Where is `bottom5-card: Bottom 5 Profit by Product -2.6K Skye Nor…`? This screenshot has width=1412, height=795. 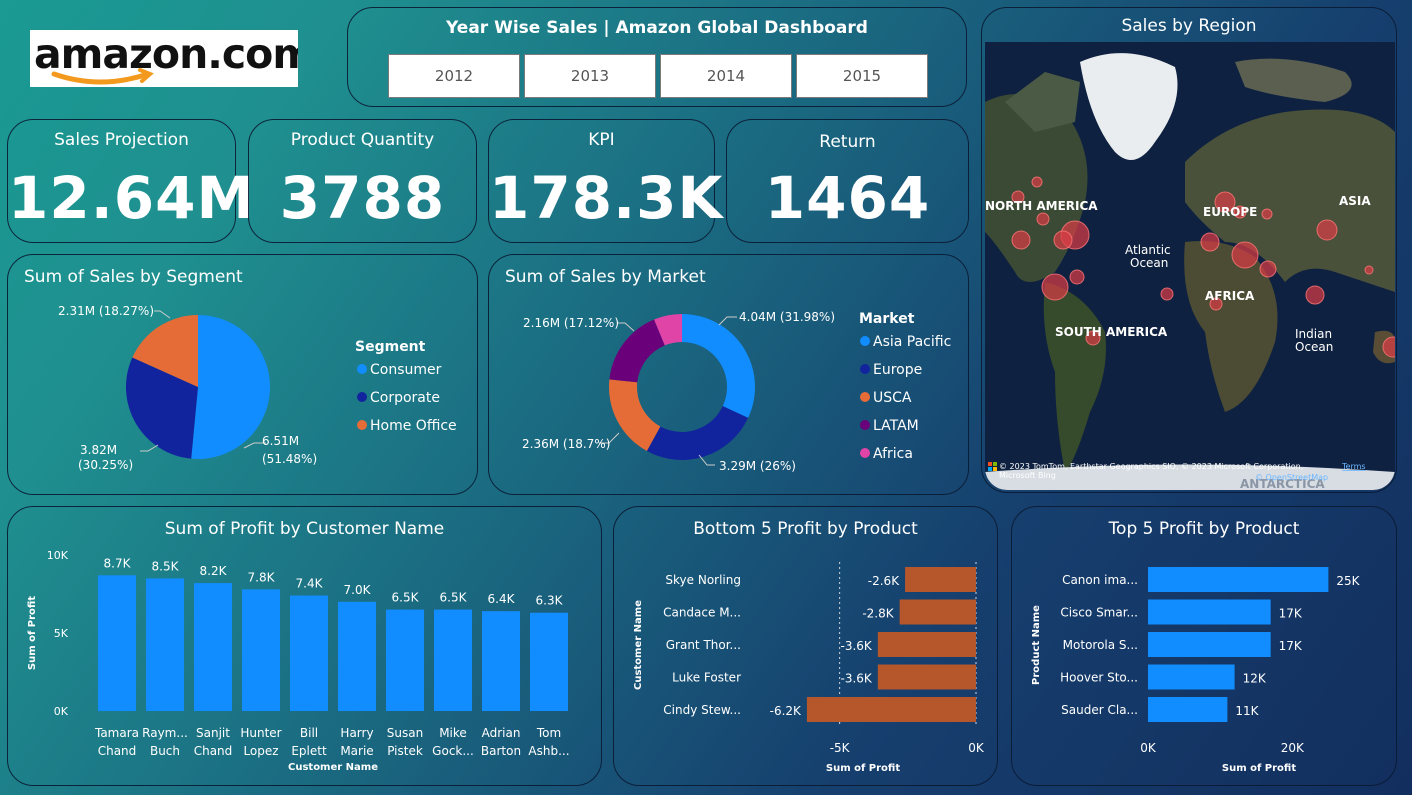
bottom5-card: Bottom 5 Profit by Product -2.6K Skye Nor… is located at coordinates (805, 646).